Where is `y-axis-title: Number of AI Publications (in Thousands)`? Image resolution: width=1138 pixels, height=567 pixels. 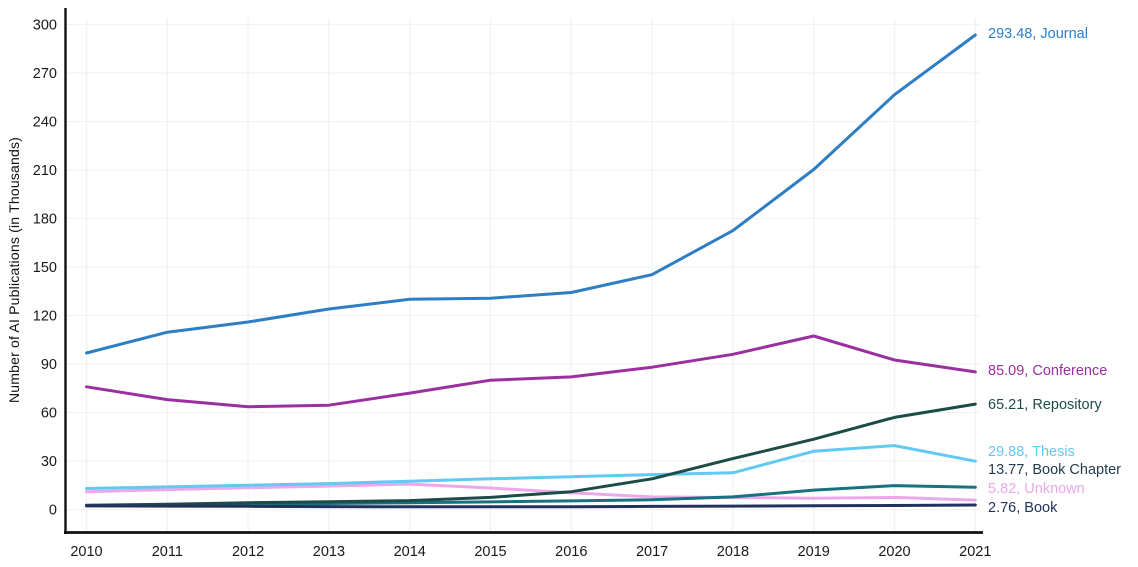
y-axis-title: Number of AI Publications (in Thousands) is located at coordinates (14, 270).